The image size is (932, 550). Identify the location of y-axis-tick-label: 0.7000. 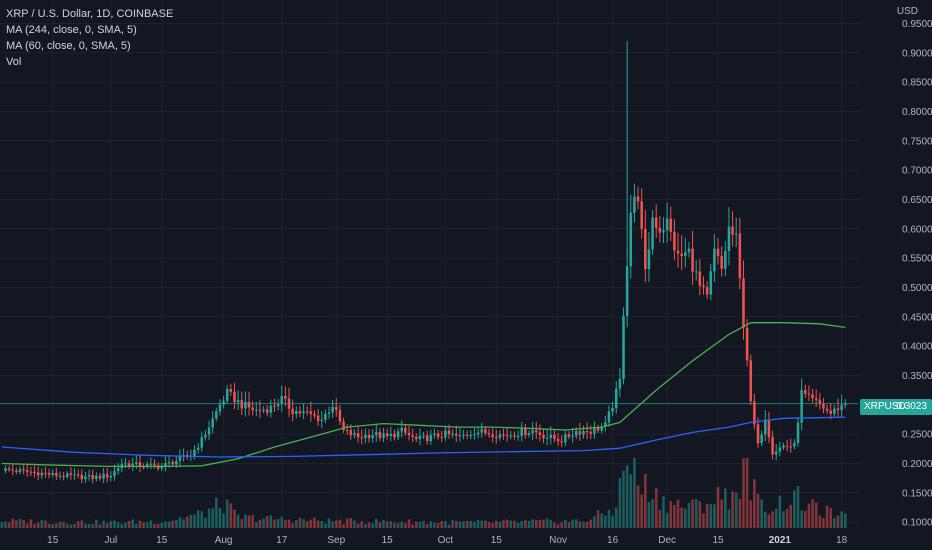
(917, 171).